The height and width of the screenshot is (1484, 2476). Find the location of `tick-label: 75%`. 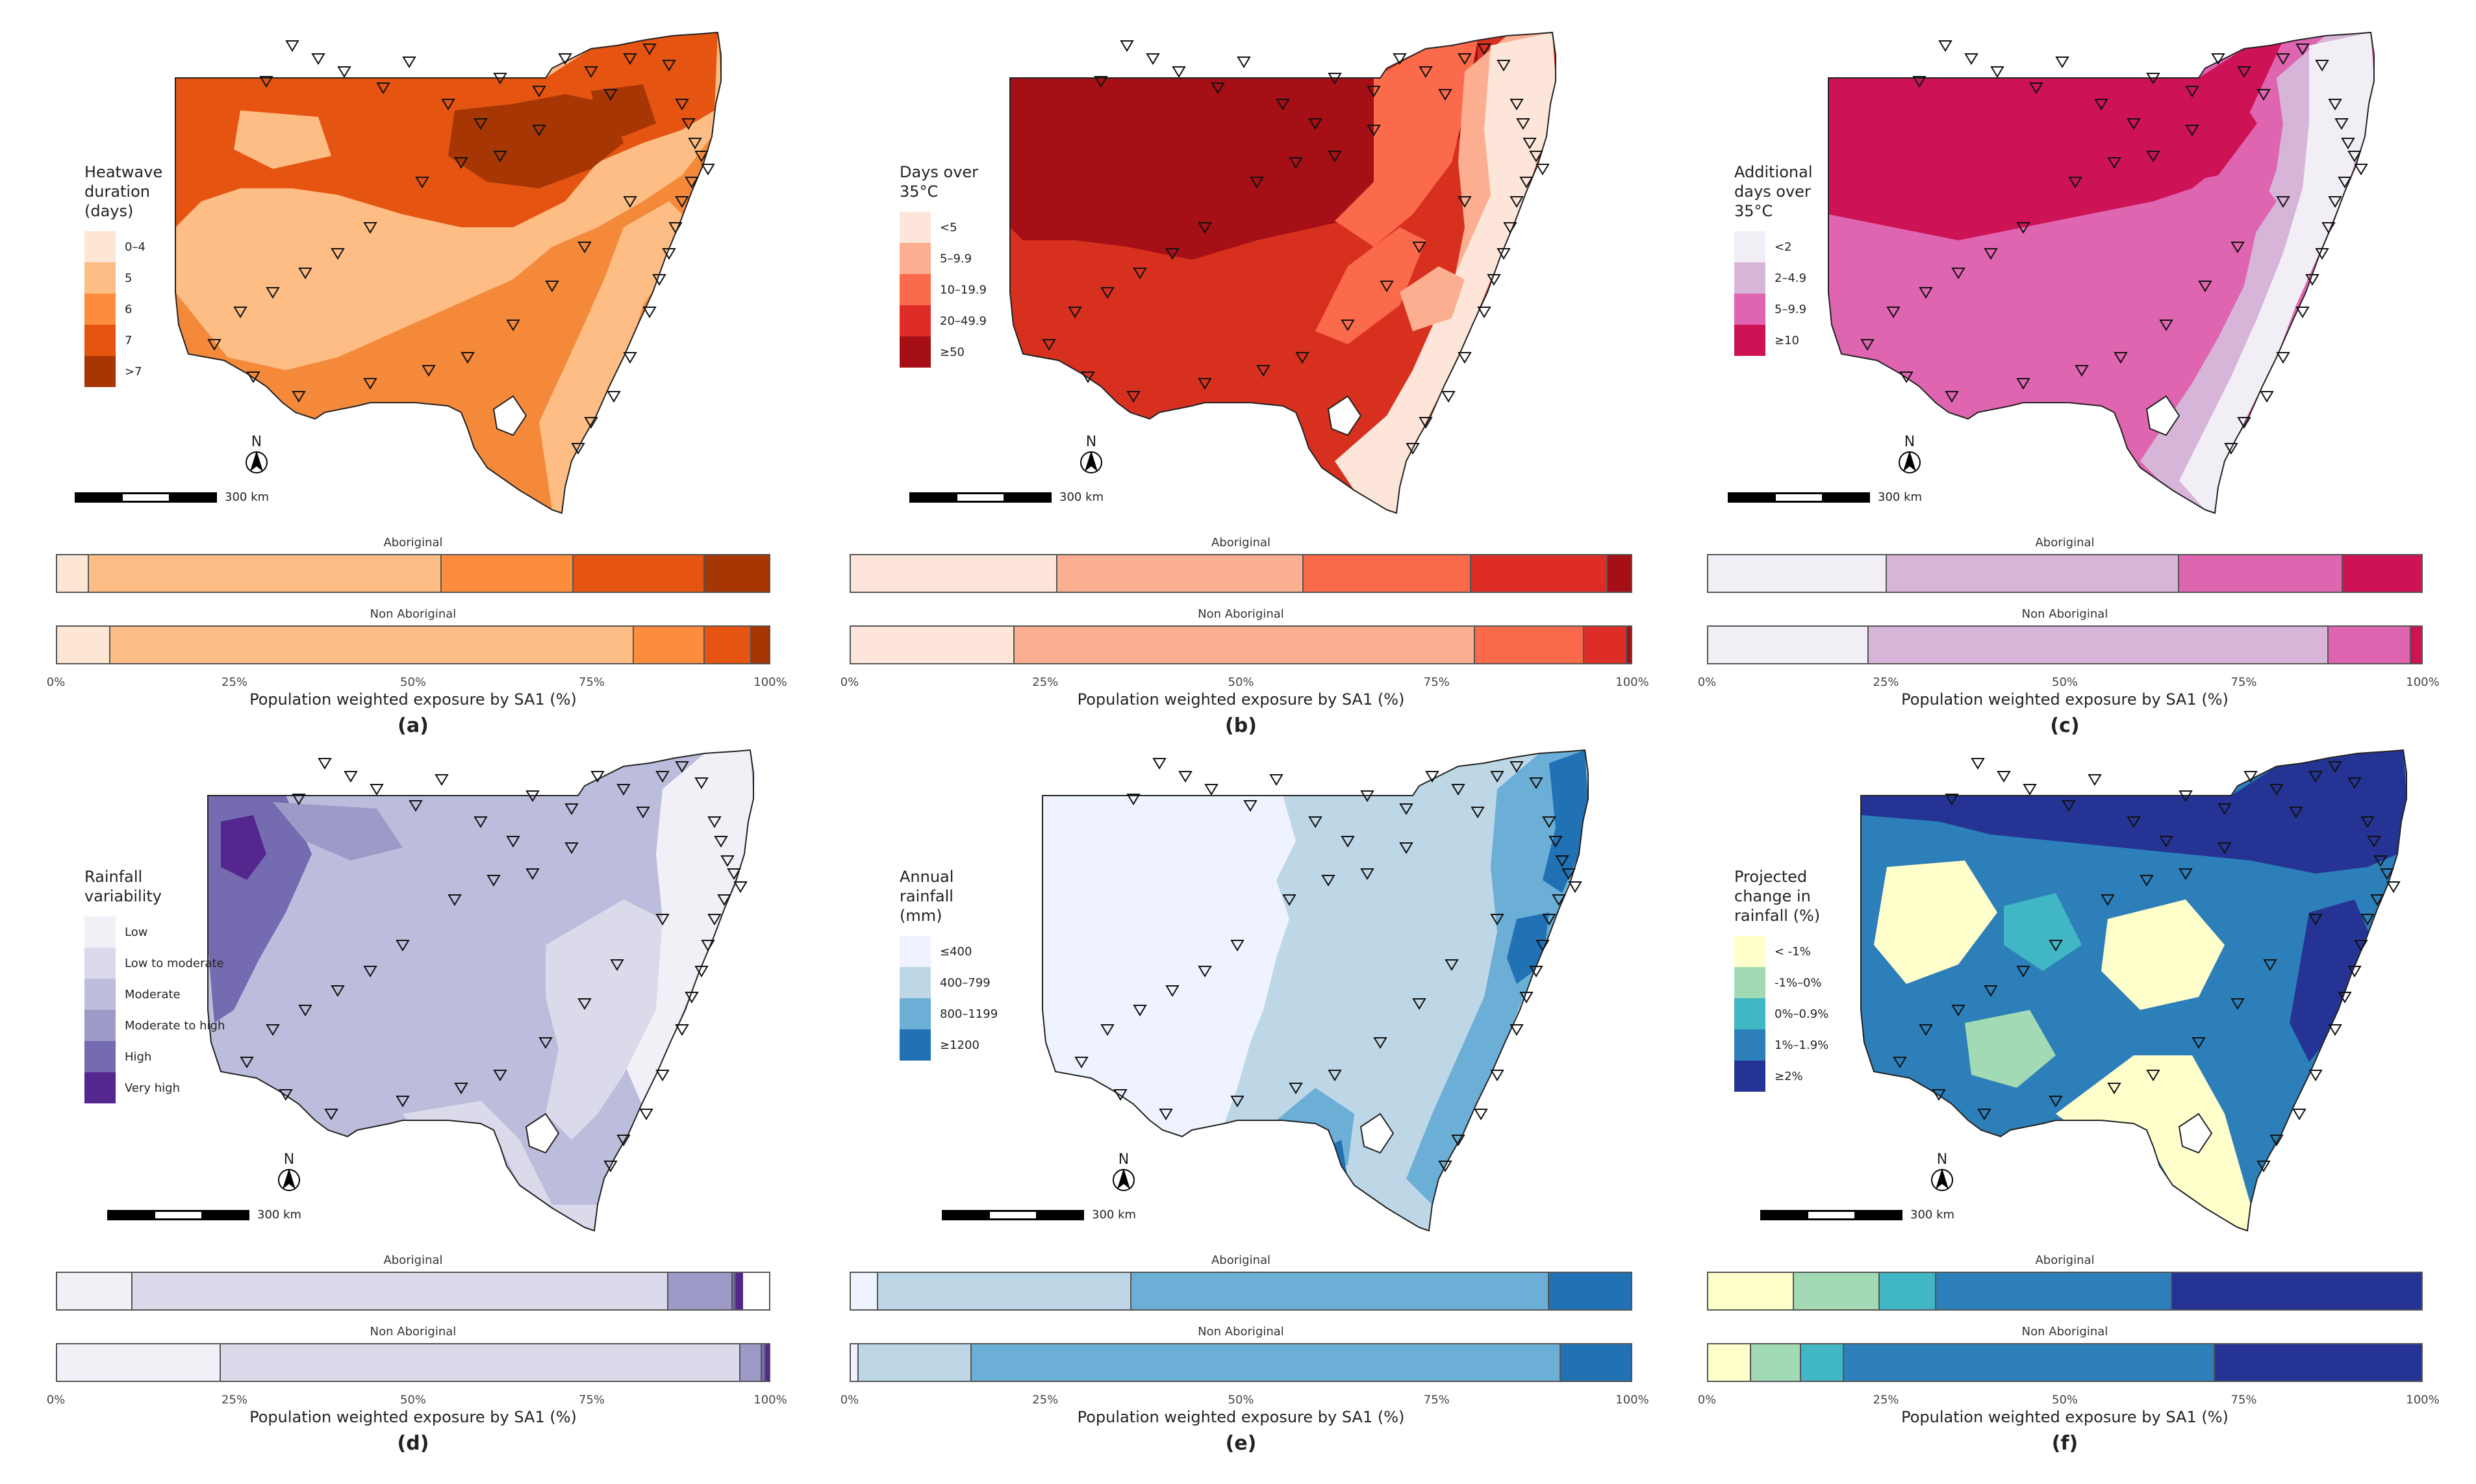

tick-label: 75% is located at coordinates (2243, 1400).